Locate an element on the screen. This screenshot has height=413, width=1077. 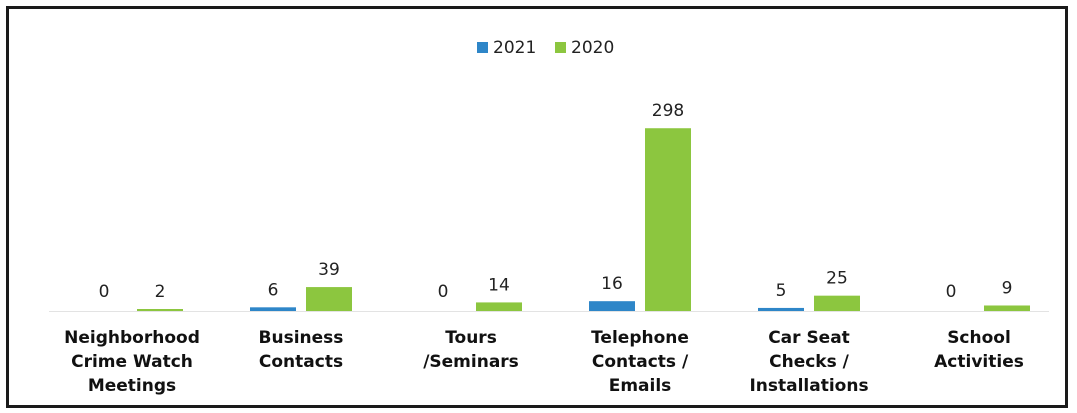
category-label-line: Neighborhood is located at coordinates (132, 338).